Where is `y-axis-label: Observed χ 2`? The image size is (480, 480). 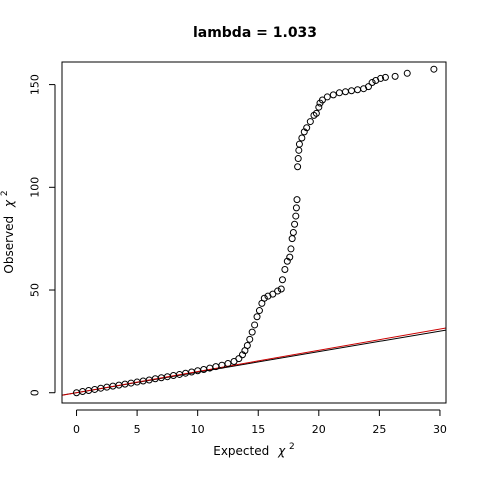 y-axis-label: Observed χ 2 is located at coordinates (8, 231).